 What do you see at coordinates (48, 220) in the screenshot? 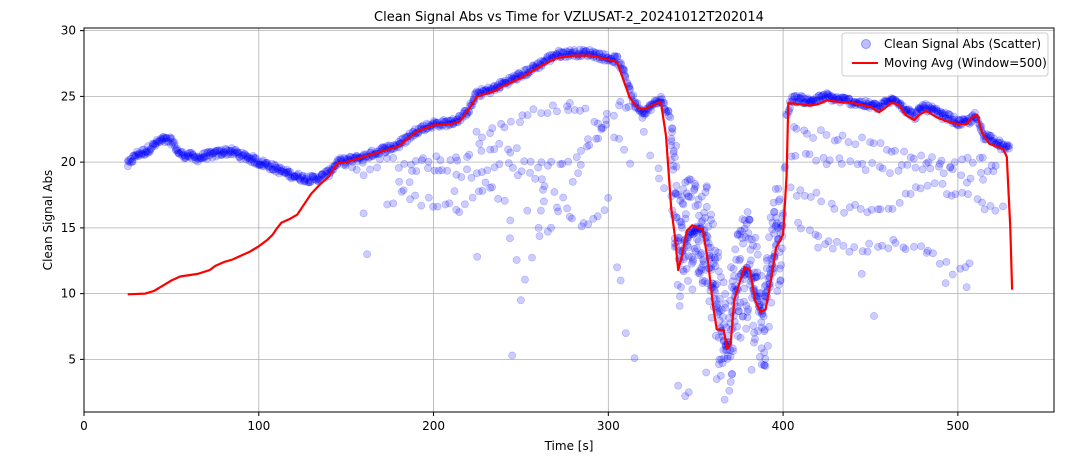
I see `y-axis-title: Clean Signal Abs` at bounding box center [48, 220].